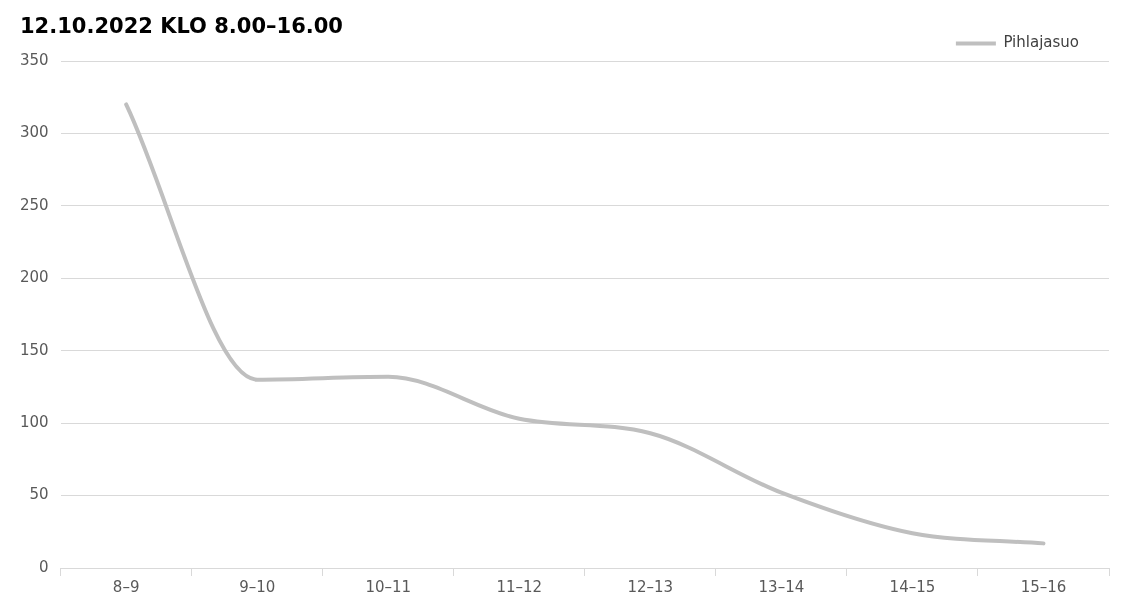  What do you see at coordinates (181, 26) in the screenshot?
I see `chart-title: 12.10.2022 KLO 8.00–16.00` at bounding box center [181, 26].